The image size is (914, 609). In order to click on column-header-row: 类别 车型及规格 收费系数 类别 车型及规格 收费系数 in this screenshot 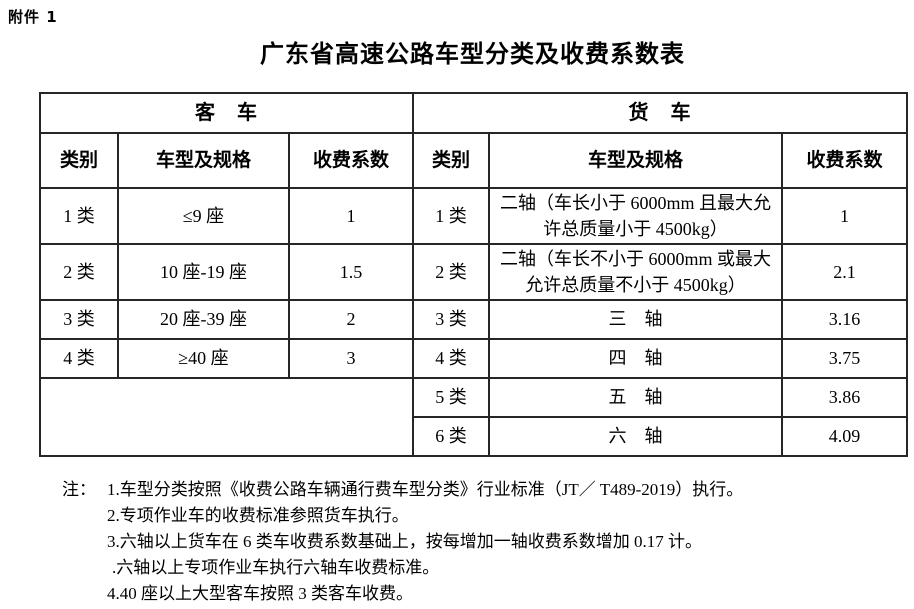, I will do `click(473, 160)`.